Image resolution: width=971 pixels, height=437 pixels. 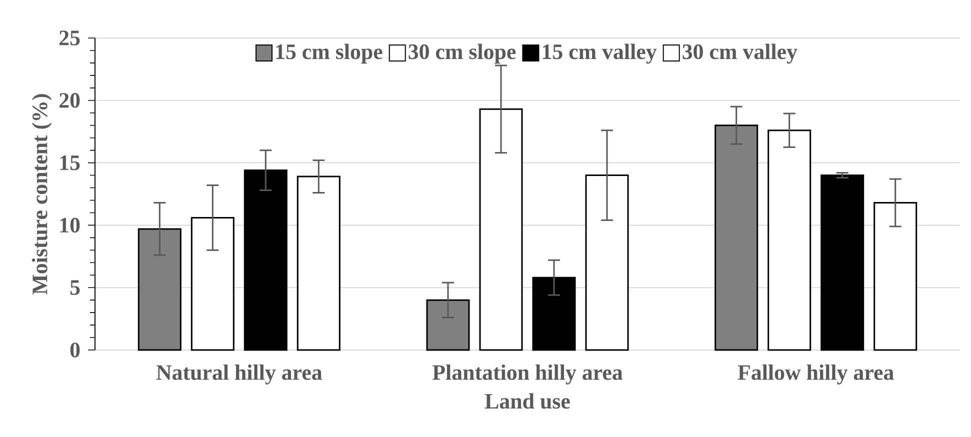 What do you see at coordinates (462, 54) in the screenshot?
I see `legend-label: 30 cm slope` at bounding box center [462, 54].